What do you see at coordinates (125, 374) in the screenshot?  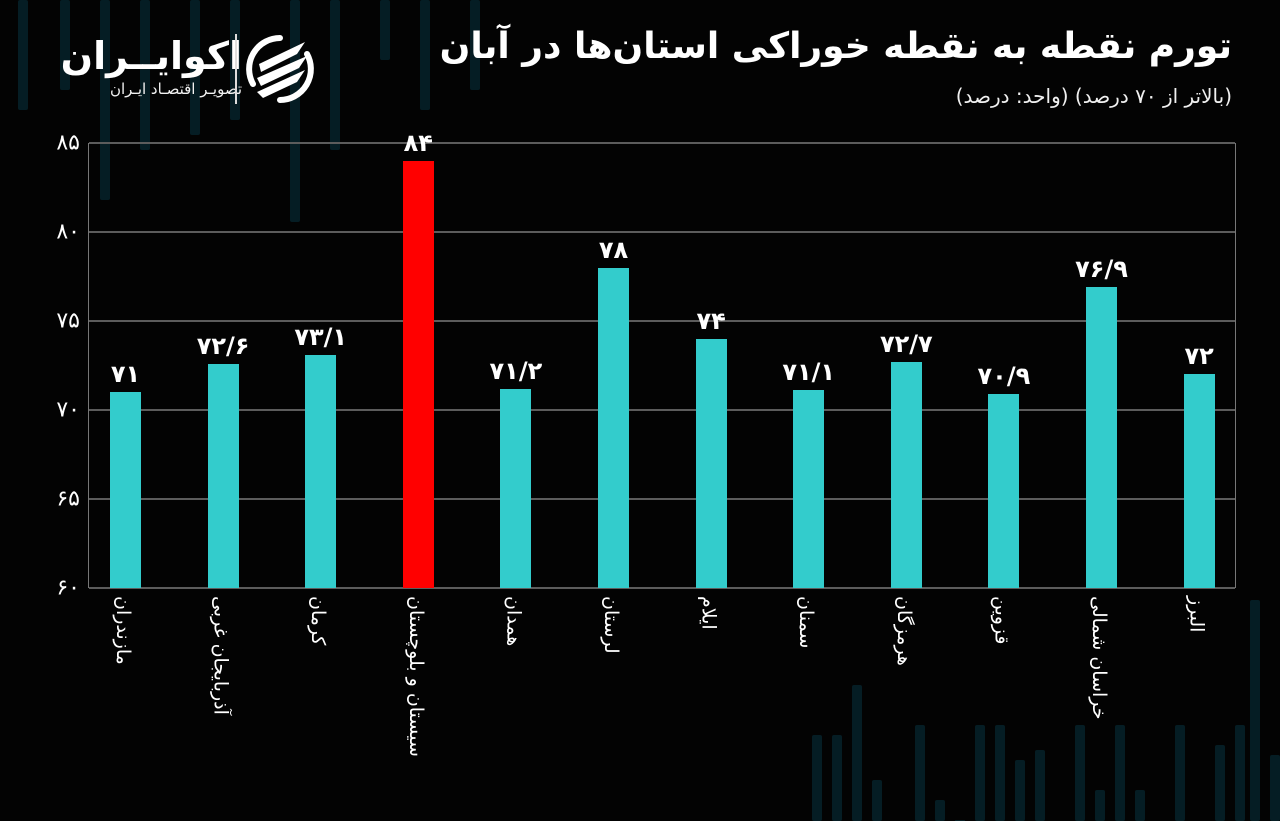 I see `bar-value-label: ۷۱` at bounding box center [125, 374].